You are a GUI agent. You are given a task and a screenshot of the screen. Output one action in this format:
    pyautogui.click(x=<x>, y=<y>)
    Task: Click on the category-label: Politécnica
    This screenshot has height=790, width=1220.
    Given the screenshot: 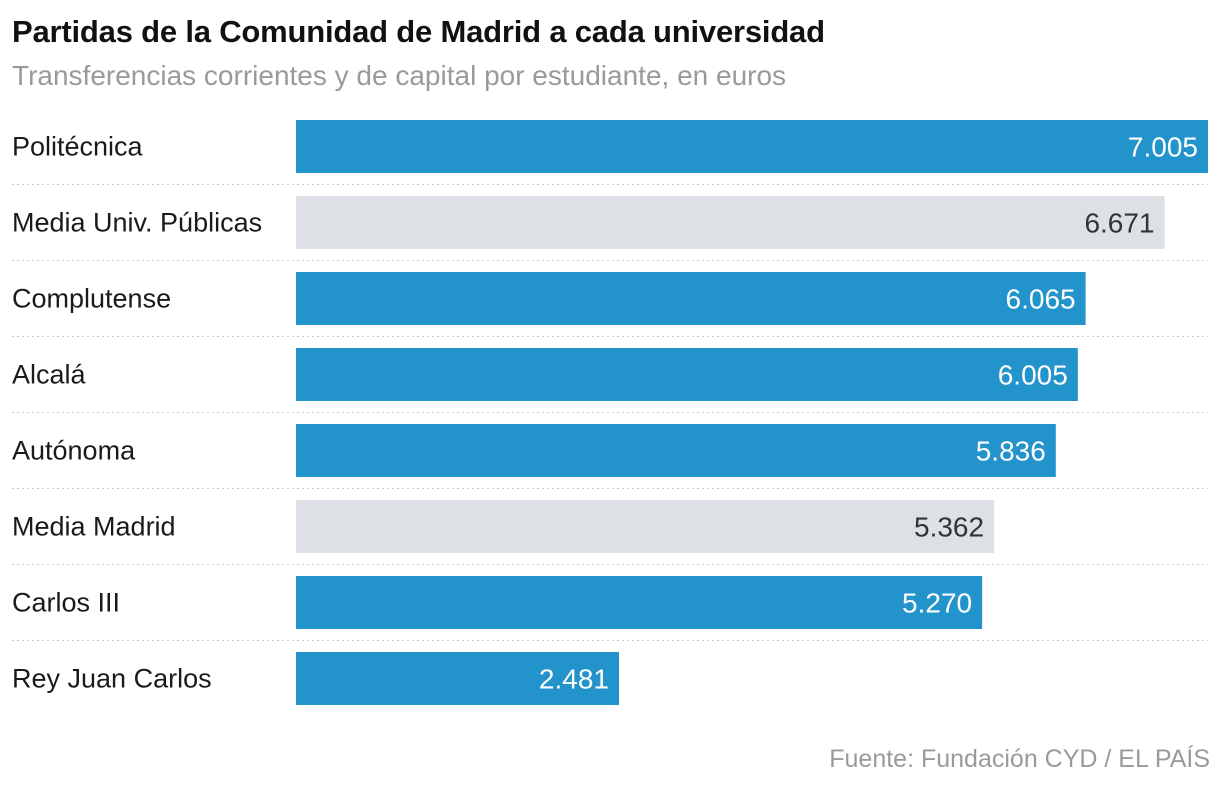 What is the action you would take?
    pyautogui.click(x=78, y=147)
    